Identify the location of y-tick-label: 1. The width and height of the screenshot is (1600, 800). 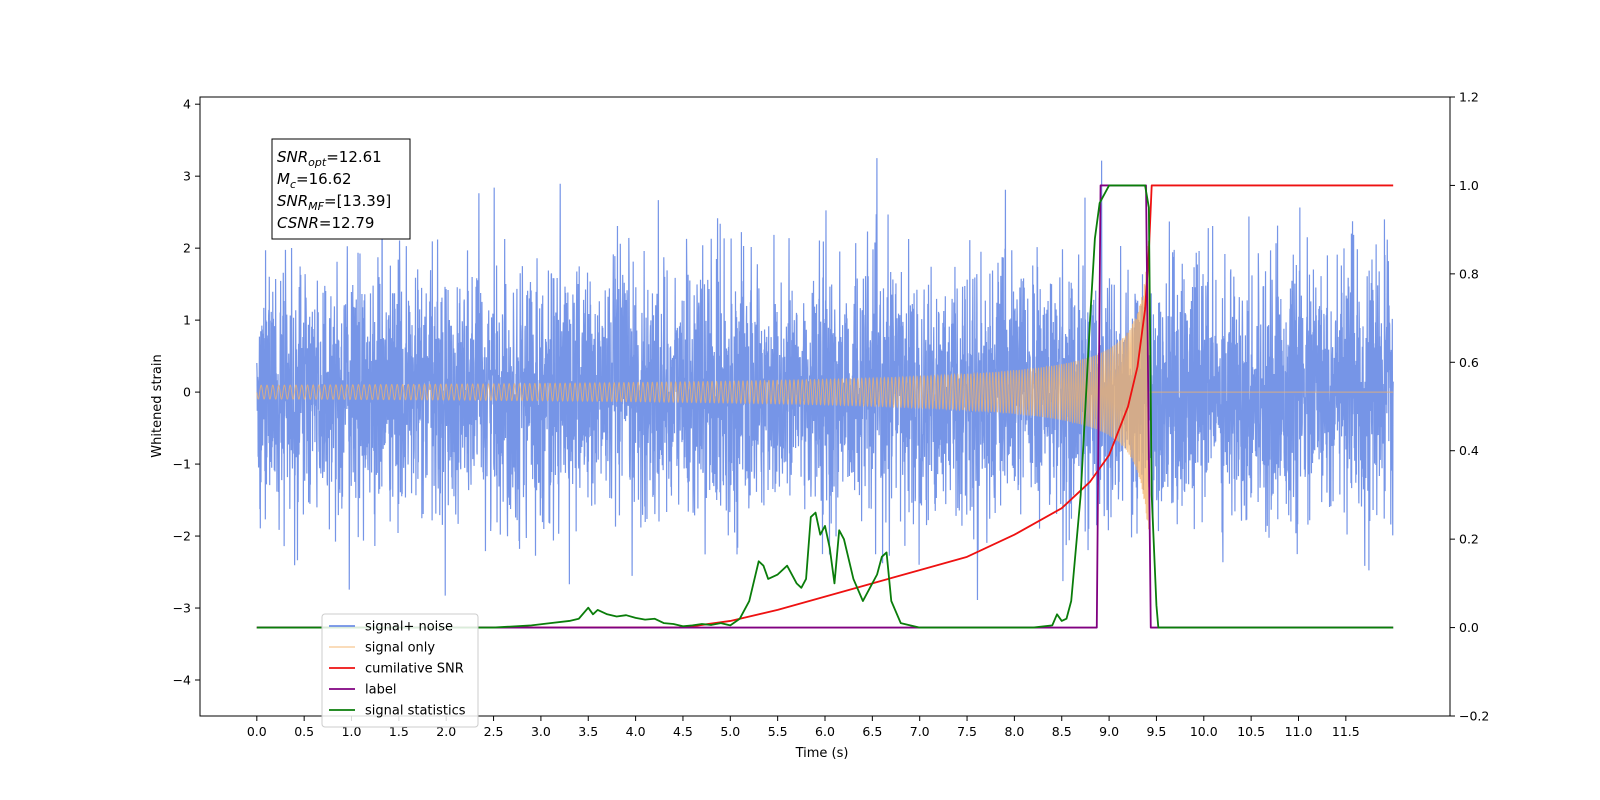
(187, 320).